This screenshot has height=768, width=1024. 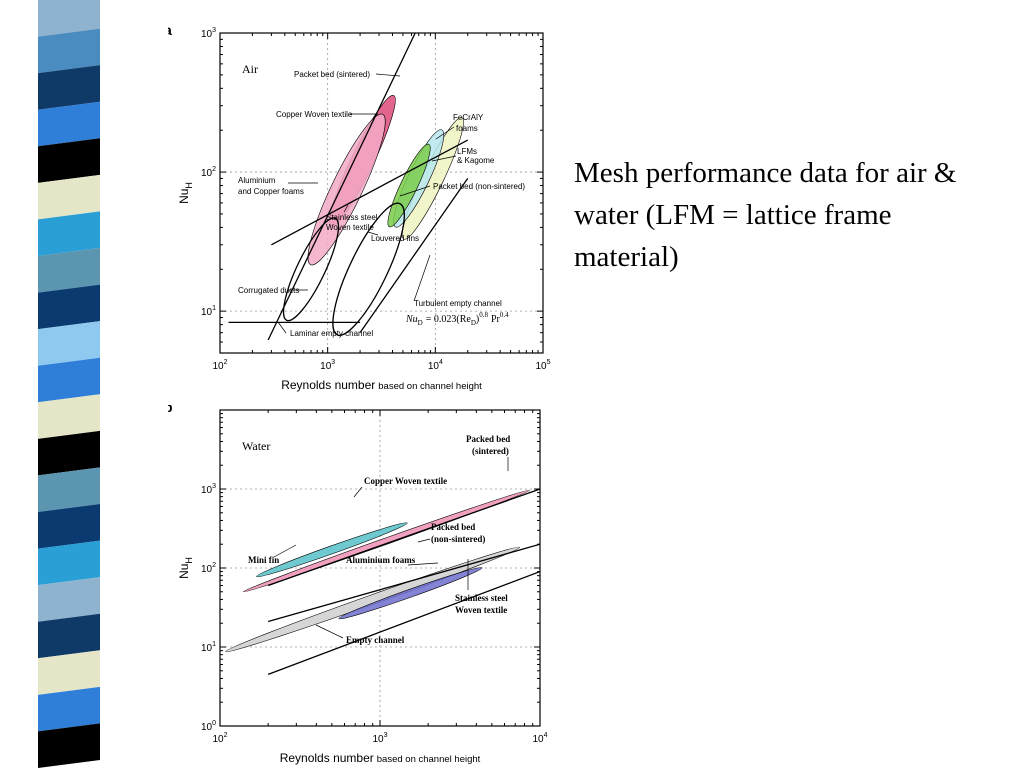 What do you see at coordinates (467, 151) in the screenshot?
I see `annotation-label: LFMs` at bounding box center [467, 151].